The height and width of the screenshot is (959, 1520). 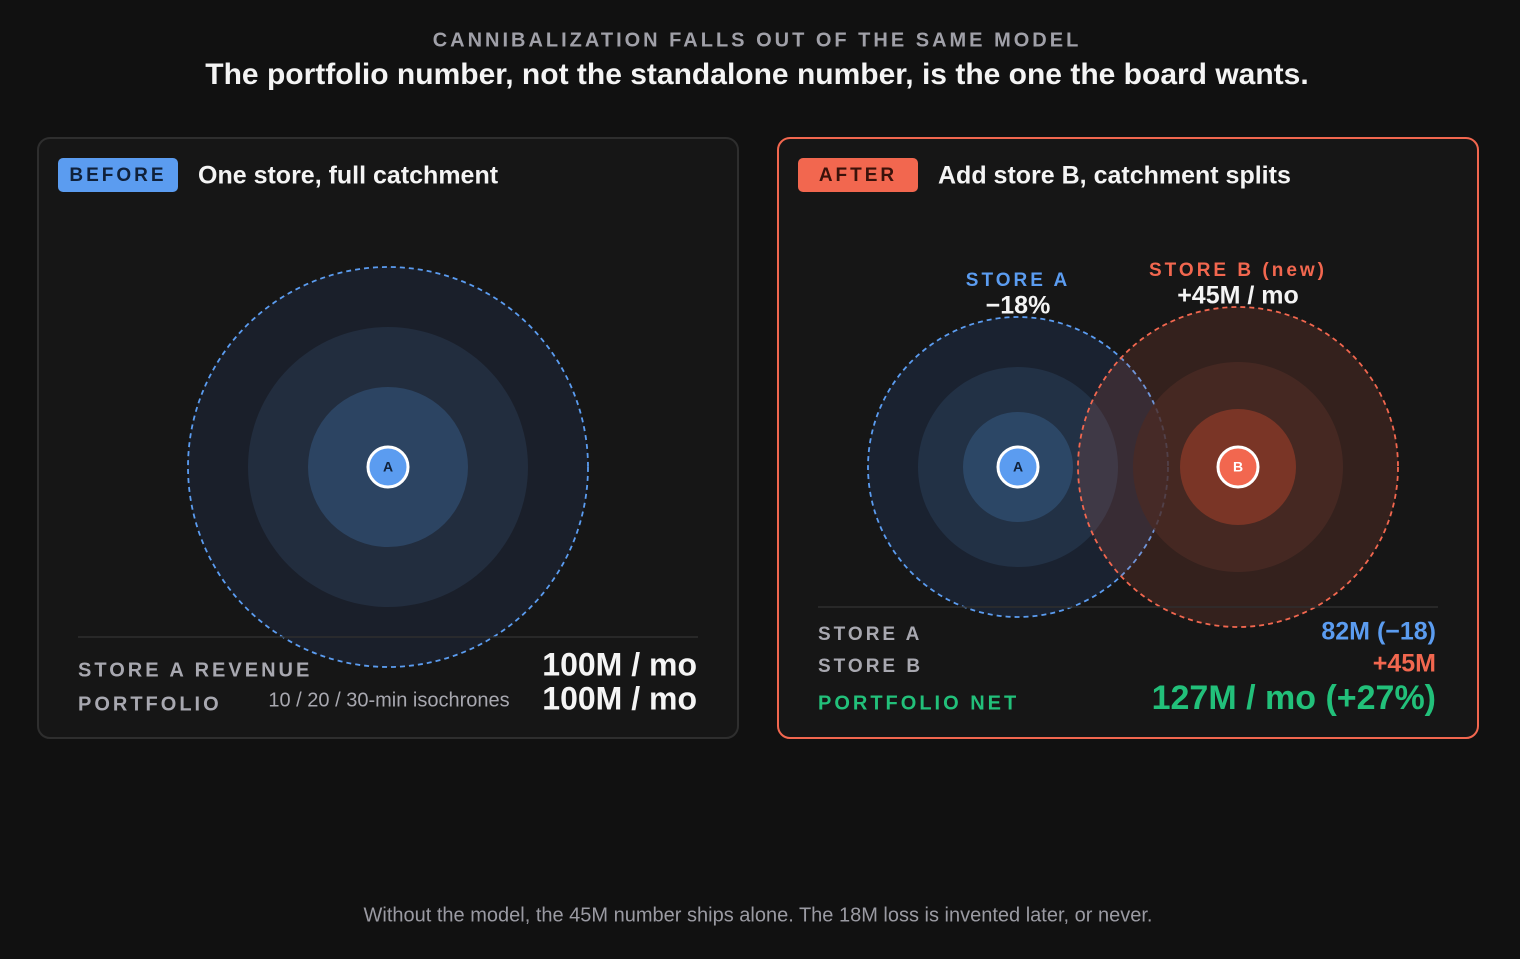 What do you see at coordinates (195, 670) in the screenshot?
I see `row-label: STORE A REVENUE` at bounding box center [195, 670].